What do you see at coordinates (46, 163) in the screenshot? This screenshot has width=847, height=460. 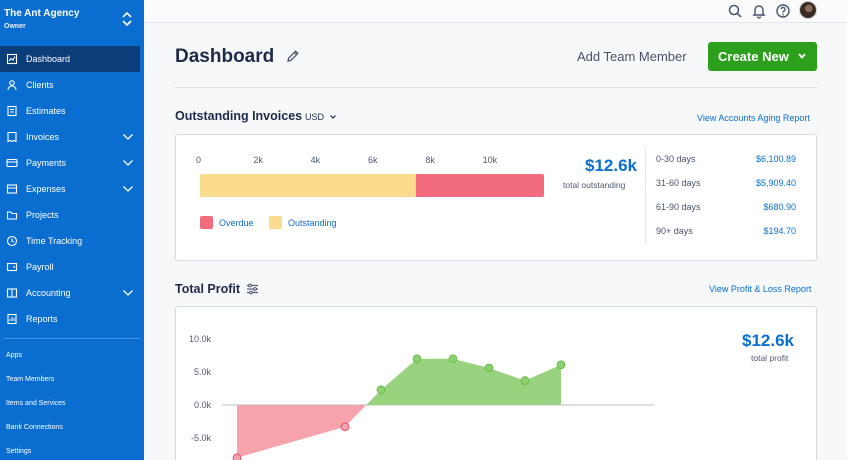 I see `sidebar-item-label: Payments` at bounding box center [46, 163].